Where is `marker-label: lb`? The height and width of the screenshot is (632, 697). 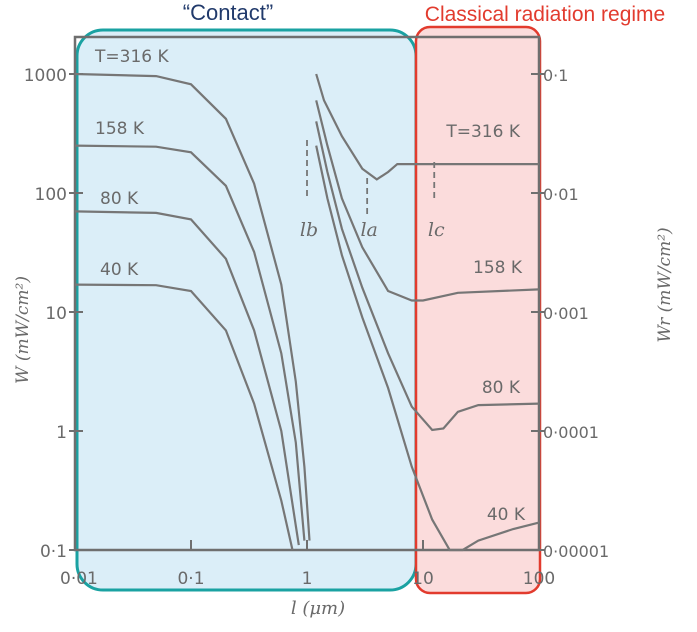 marker-label: lb is located at coordinates (309, 230).